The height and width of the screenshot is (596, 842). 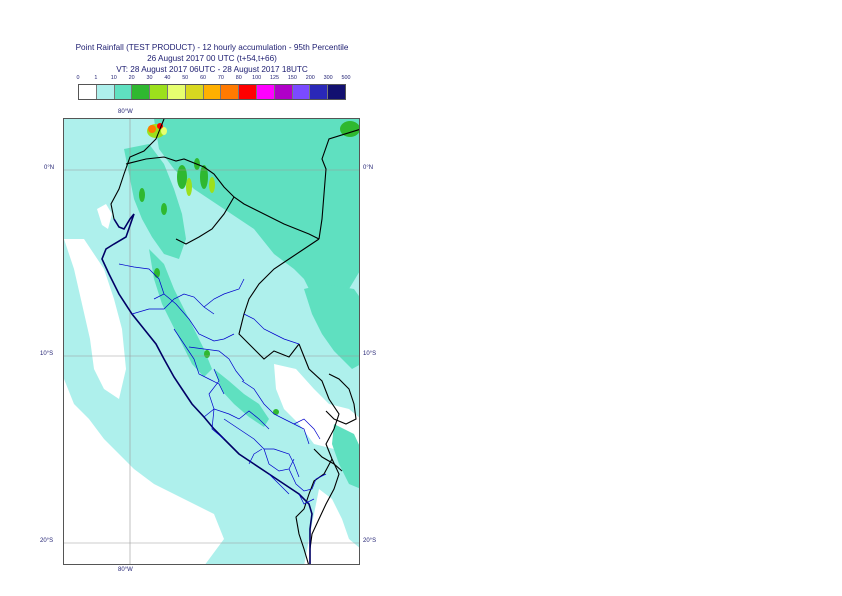 What do you see at coordinates (167, 78) in the screenshot?
I see `legend-tick-label: 40` at bounding box center [167, 78].